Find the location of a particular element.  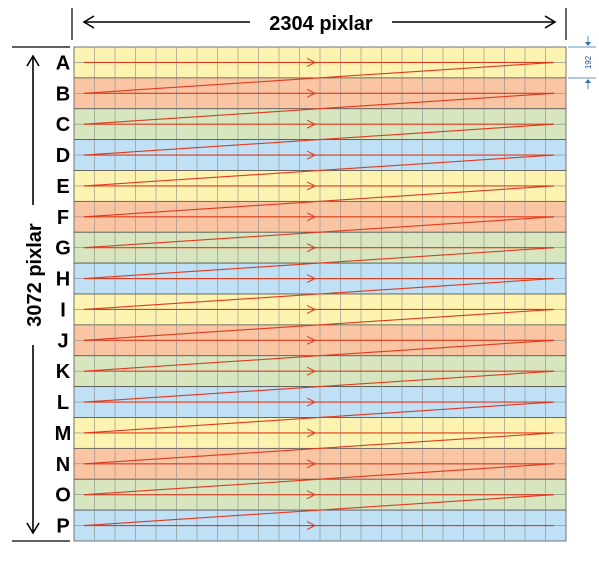

row-label-k: K is located at coordinates (63, 372).